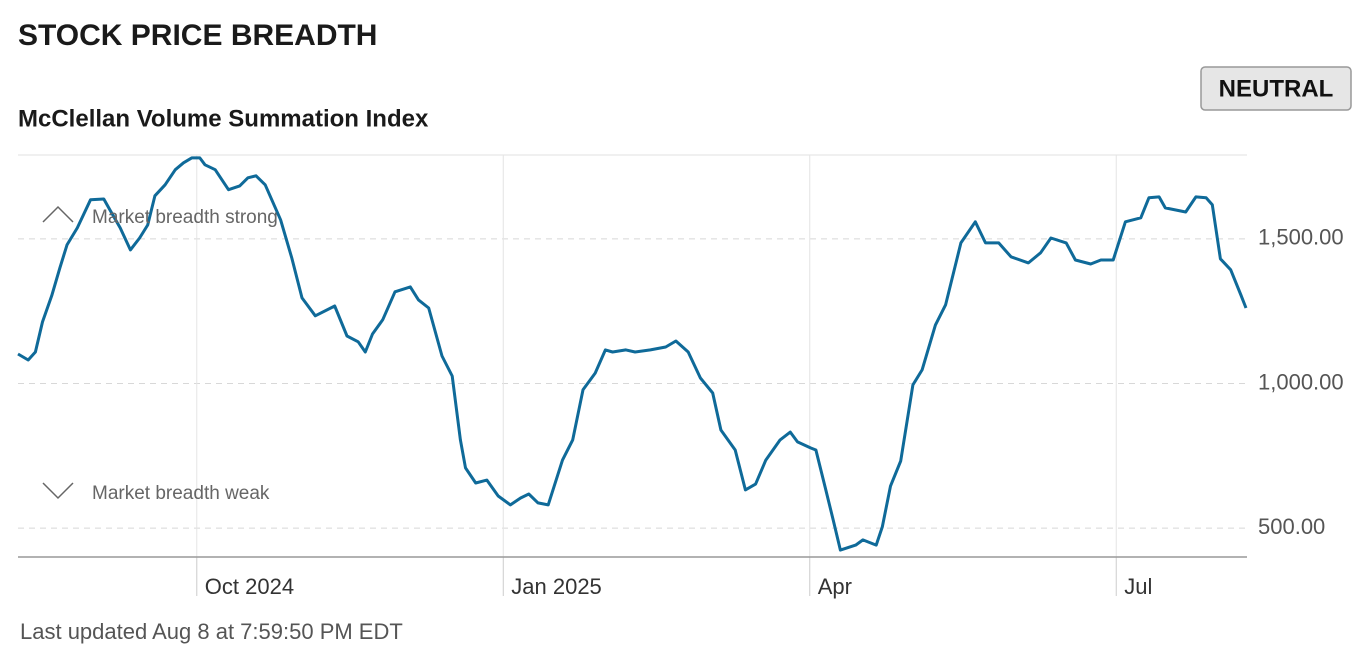  Describe the element at coordinates (58, 214) in the screenshot. I see `arrow-up-icon` at that location.